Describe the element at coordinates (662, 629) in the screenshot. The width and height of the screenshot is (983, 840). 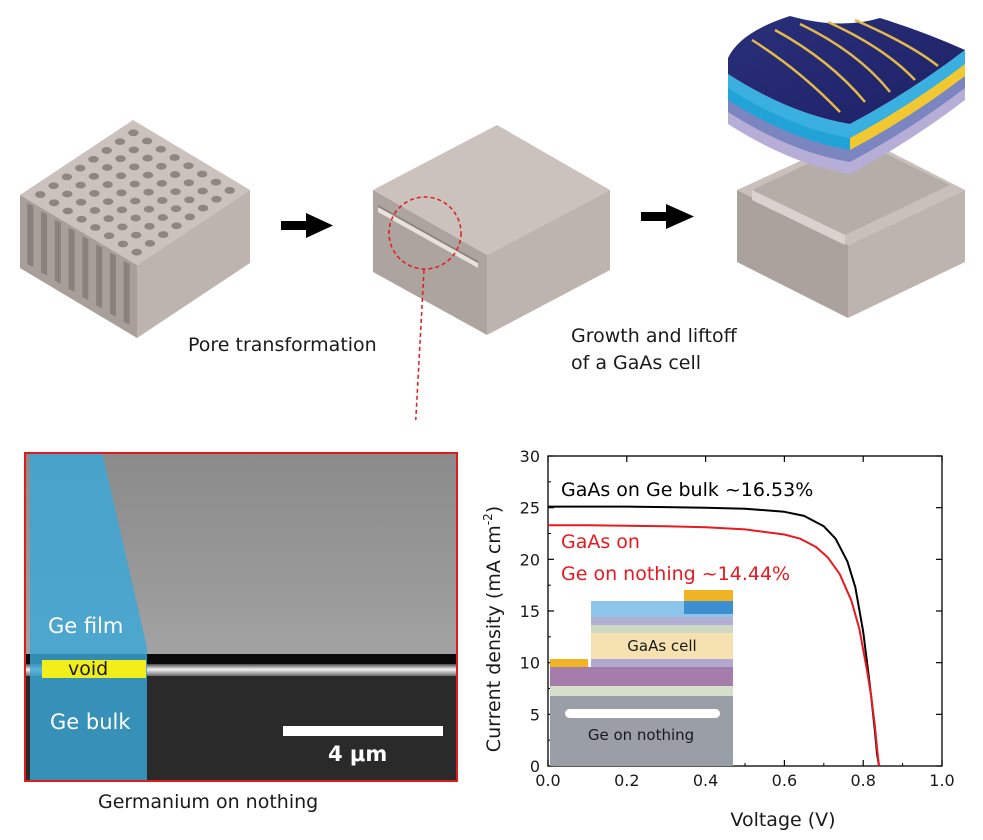
I see `window-layer` at that location.